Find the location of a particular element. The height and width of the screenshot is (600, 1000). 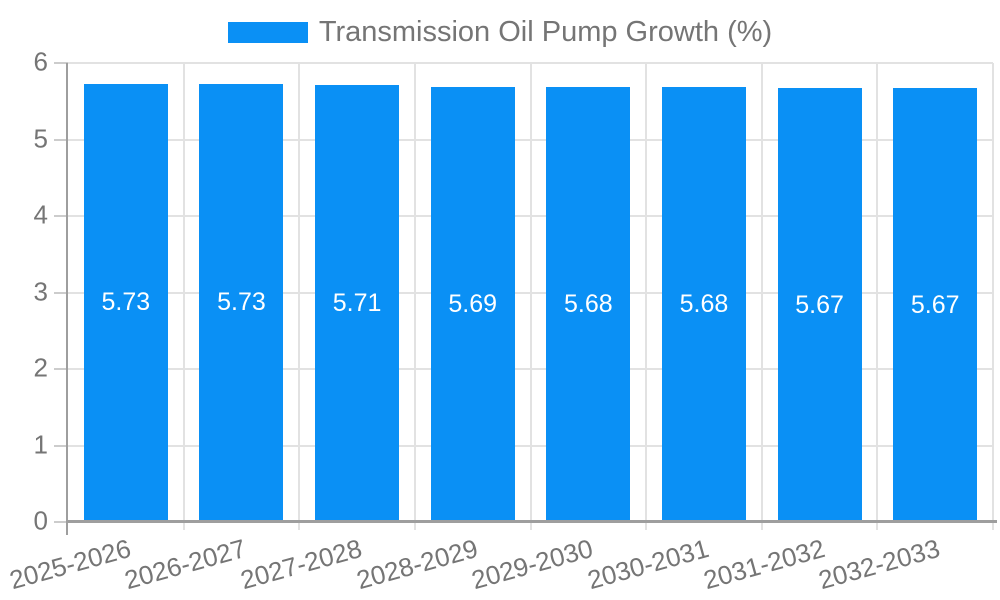

y-axis-tick-label: 0 is located at coordinates (40, 520).